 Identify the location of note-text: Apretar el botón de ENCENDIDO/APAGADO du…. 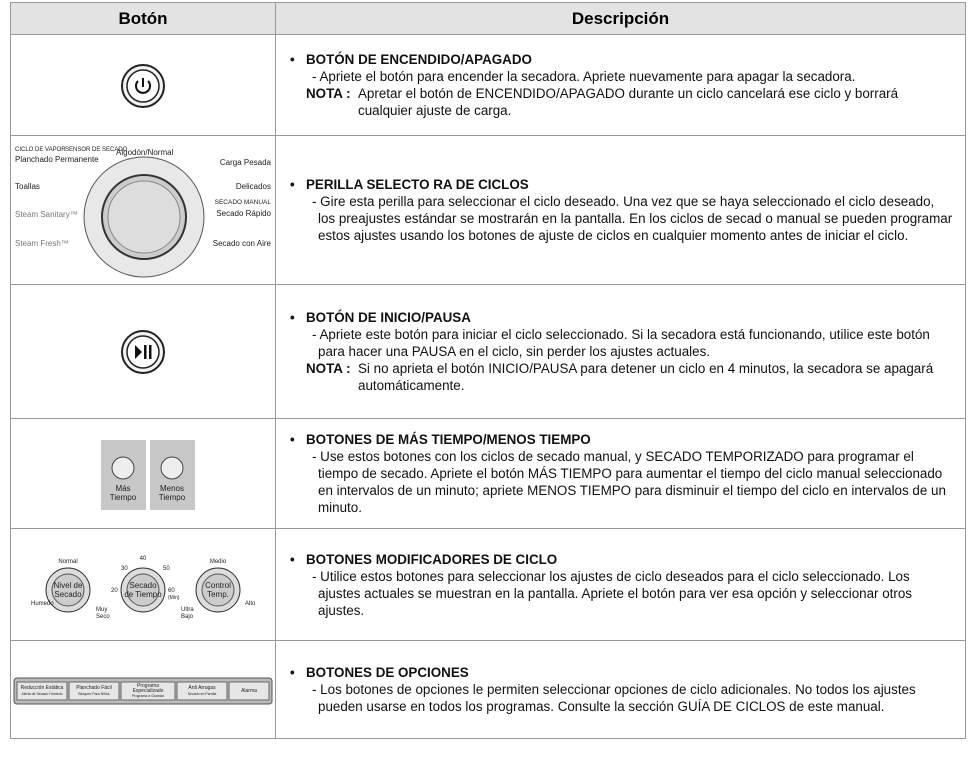
(628, 102).